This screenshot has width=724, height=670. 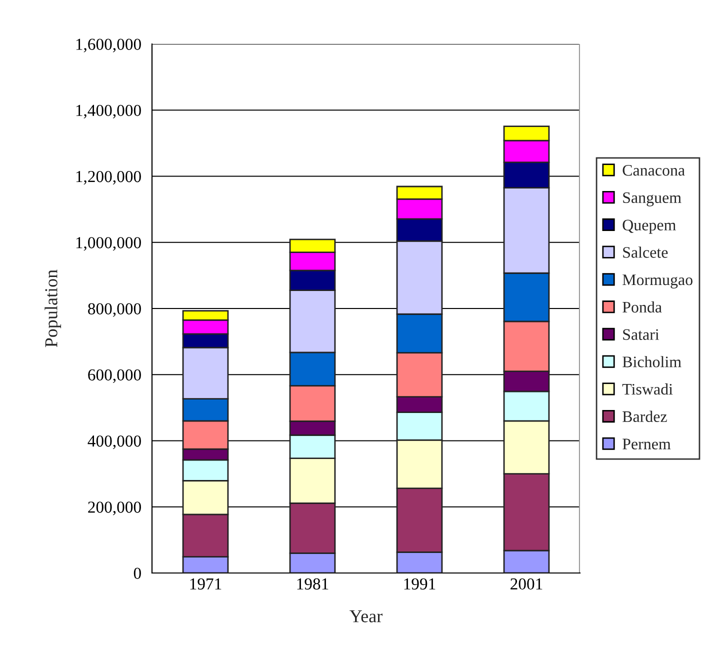 I want to click on legend-label: Mormugao, so click(x=657, y=281).